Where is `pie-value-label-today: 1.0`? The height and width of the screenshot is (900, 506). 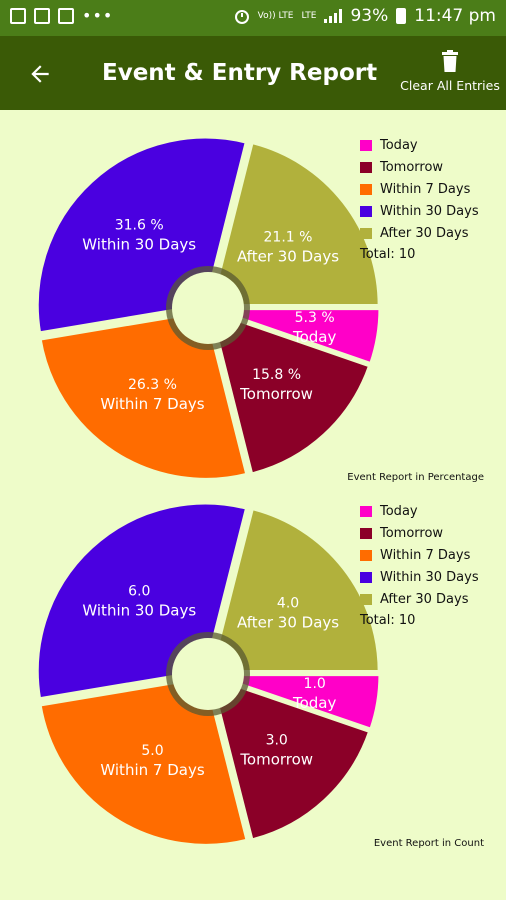
pie-value-label-today: 1.0 is located at coordinates (315, 684).